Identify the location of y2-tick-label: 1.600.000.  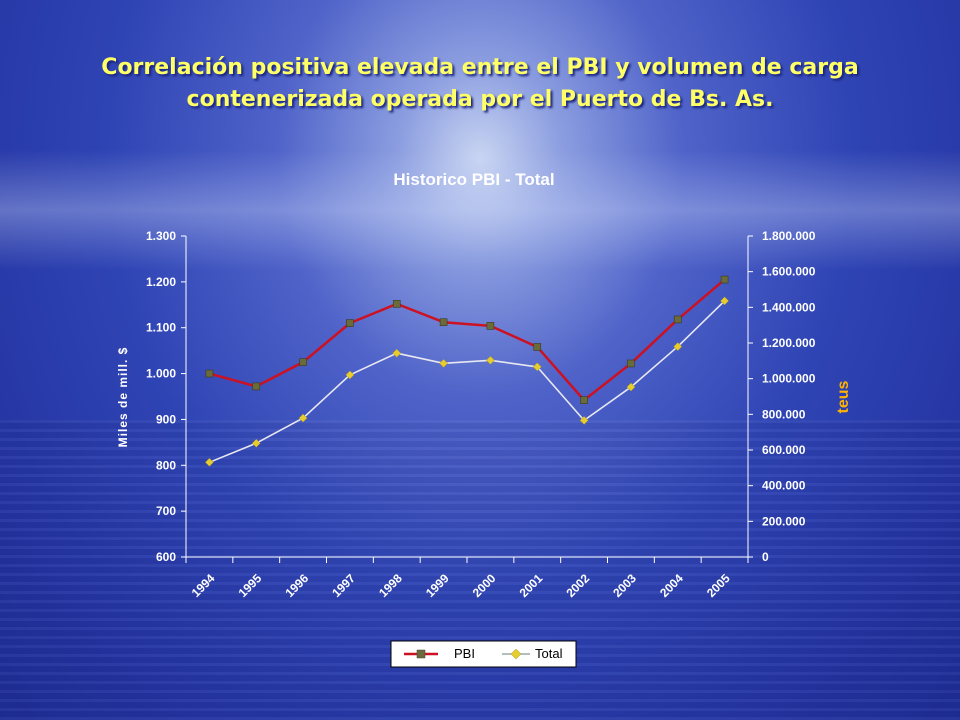
(789, 272).